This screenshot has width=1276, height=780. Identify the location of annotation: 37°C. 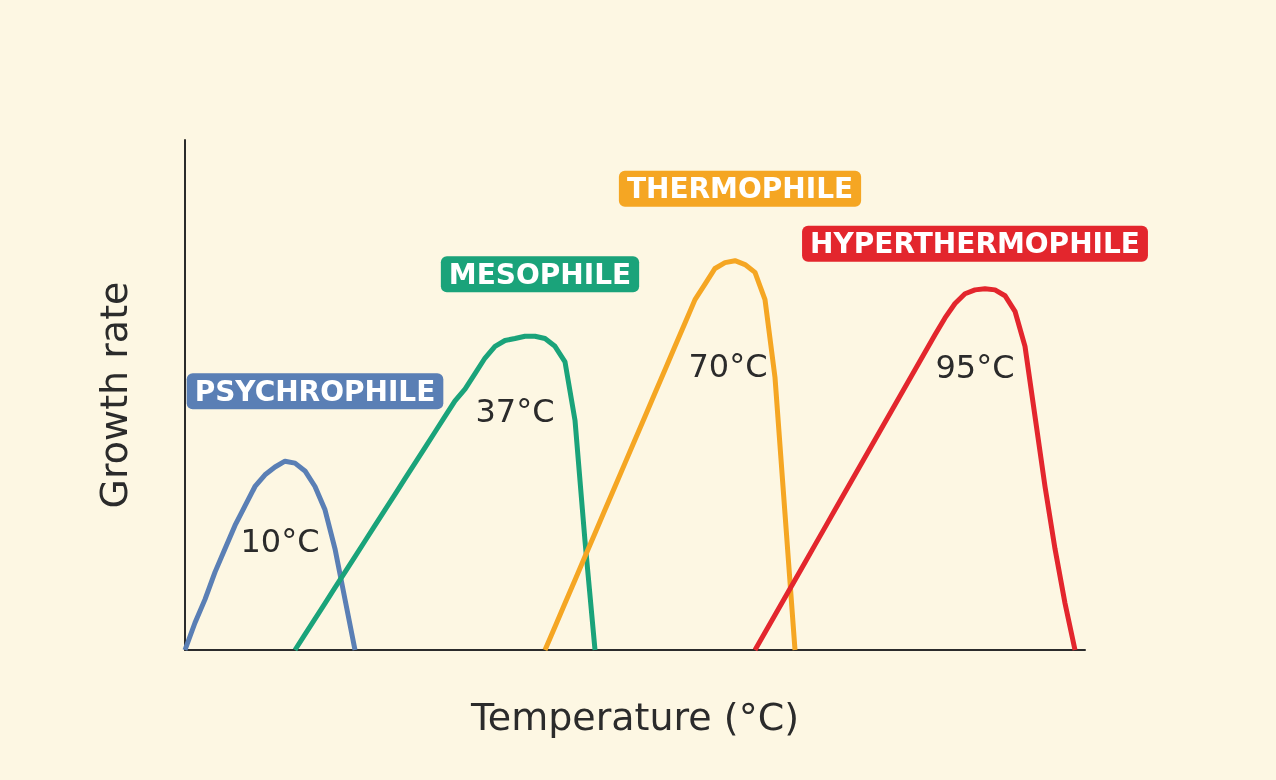
(515, 411).